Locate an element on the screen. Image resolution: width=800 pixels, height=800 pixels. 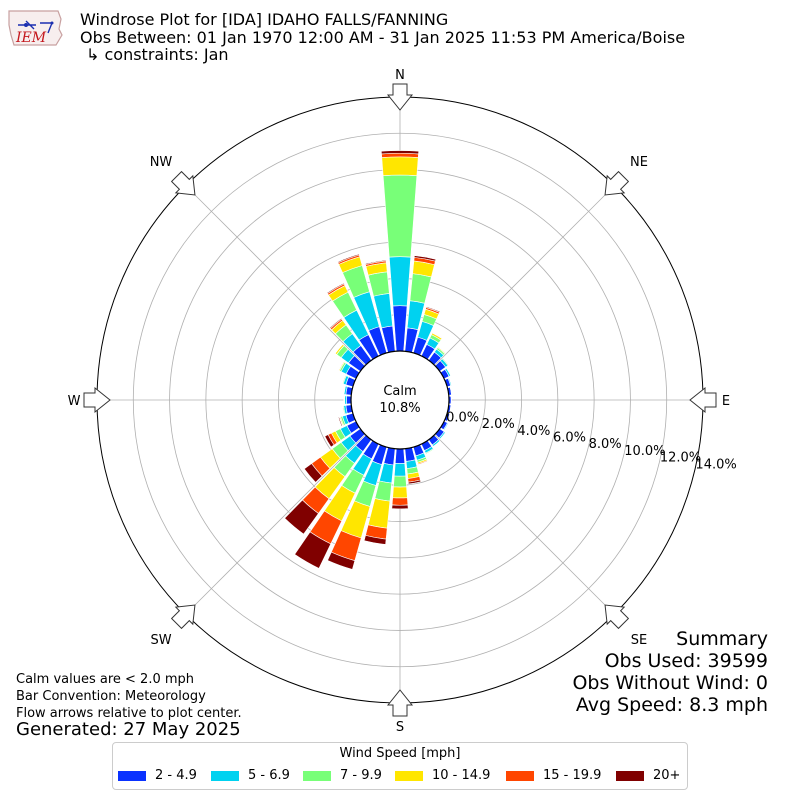
windrose-bar-180-bin2 is located at coordinates (400, 481).